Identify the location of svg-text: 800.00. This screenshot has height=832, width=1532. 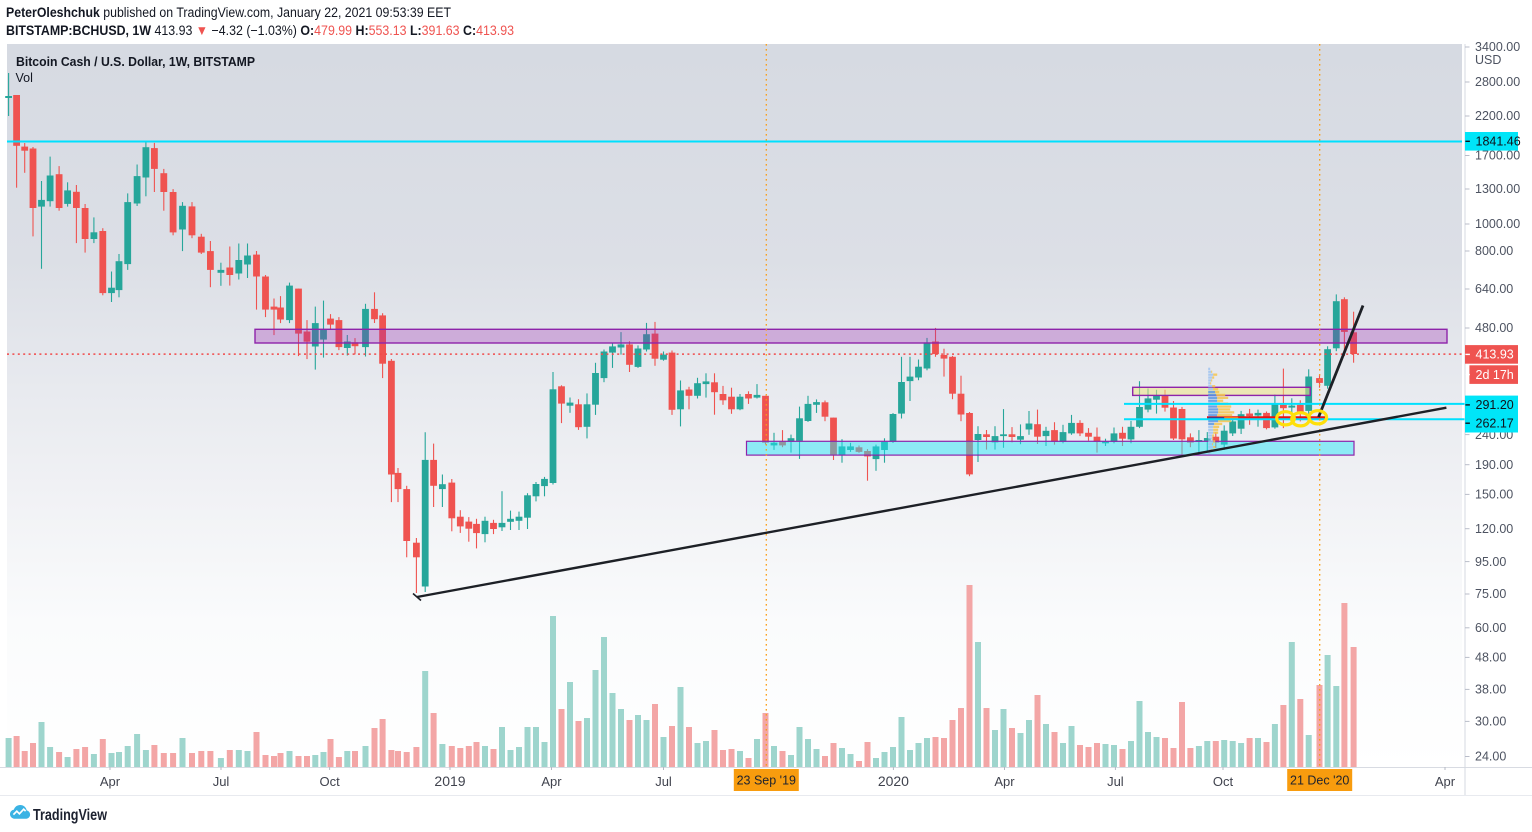
(1494, 251).